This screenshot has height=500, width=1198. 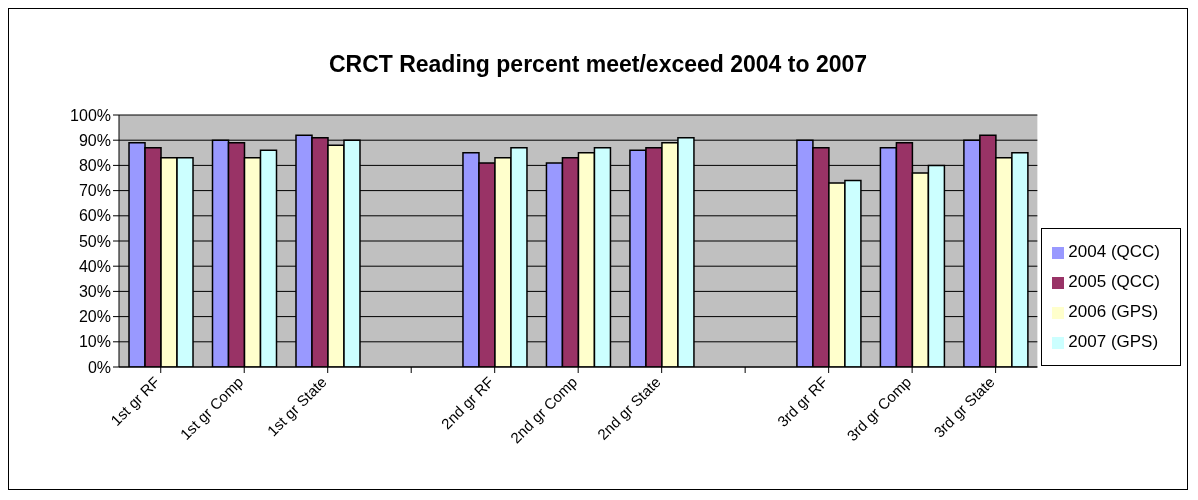 What do you see at coordinates (1113, 311) in the screenshot?
I see `legend-label: 2006 (GPS)` at bounding box center [1113, 311].